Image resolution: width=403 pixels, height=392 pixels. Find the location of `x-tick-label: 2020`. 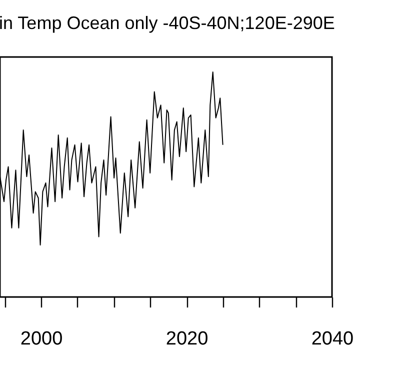

x-tick-label: 2020 is located at coordinates (187, 339).